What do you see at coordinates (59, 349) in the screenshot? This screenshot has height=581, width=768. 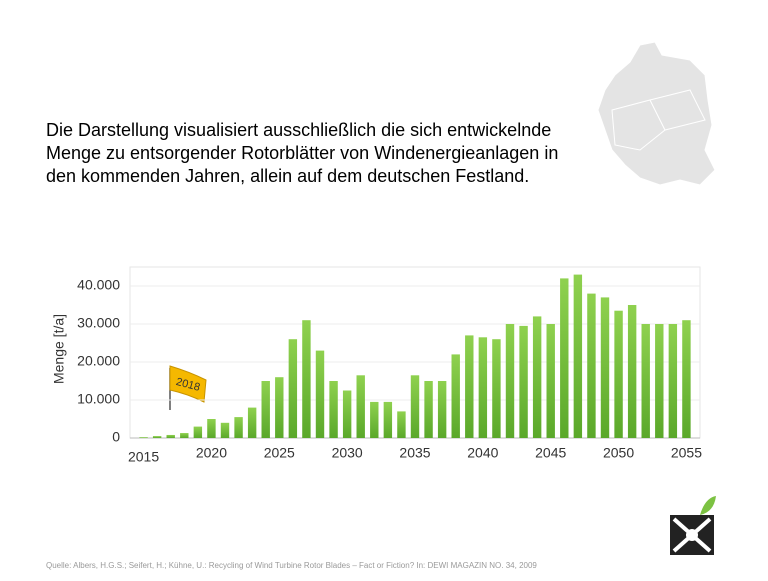 I see `y-axis-label: Menge [t/a]` at bounding box center [59, 349].